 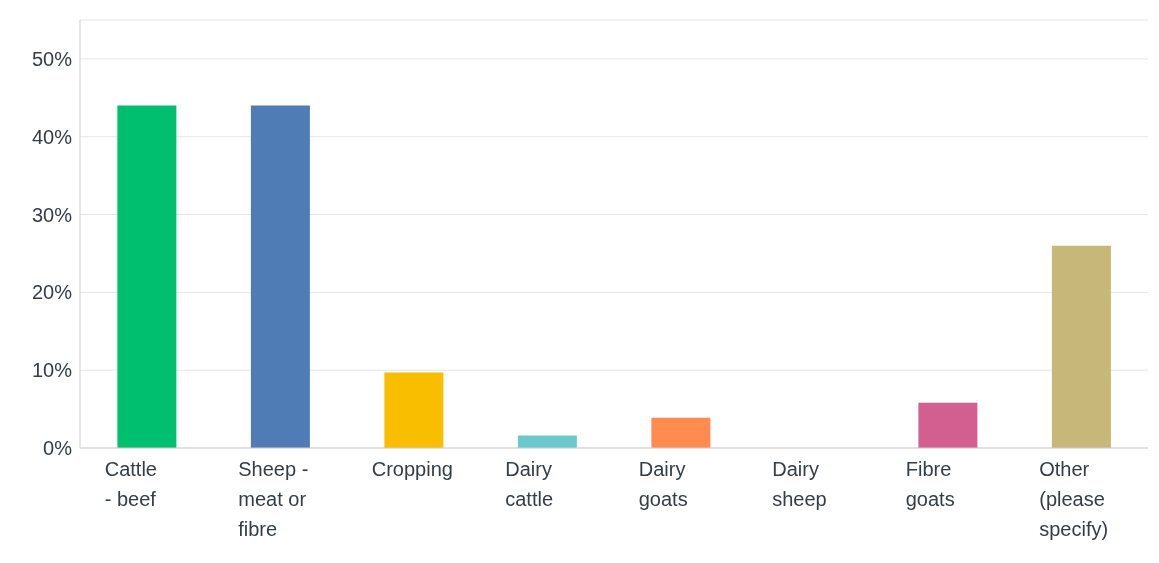 I want to click on y-tick-label: 50%, so click(x=52, y=59).